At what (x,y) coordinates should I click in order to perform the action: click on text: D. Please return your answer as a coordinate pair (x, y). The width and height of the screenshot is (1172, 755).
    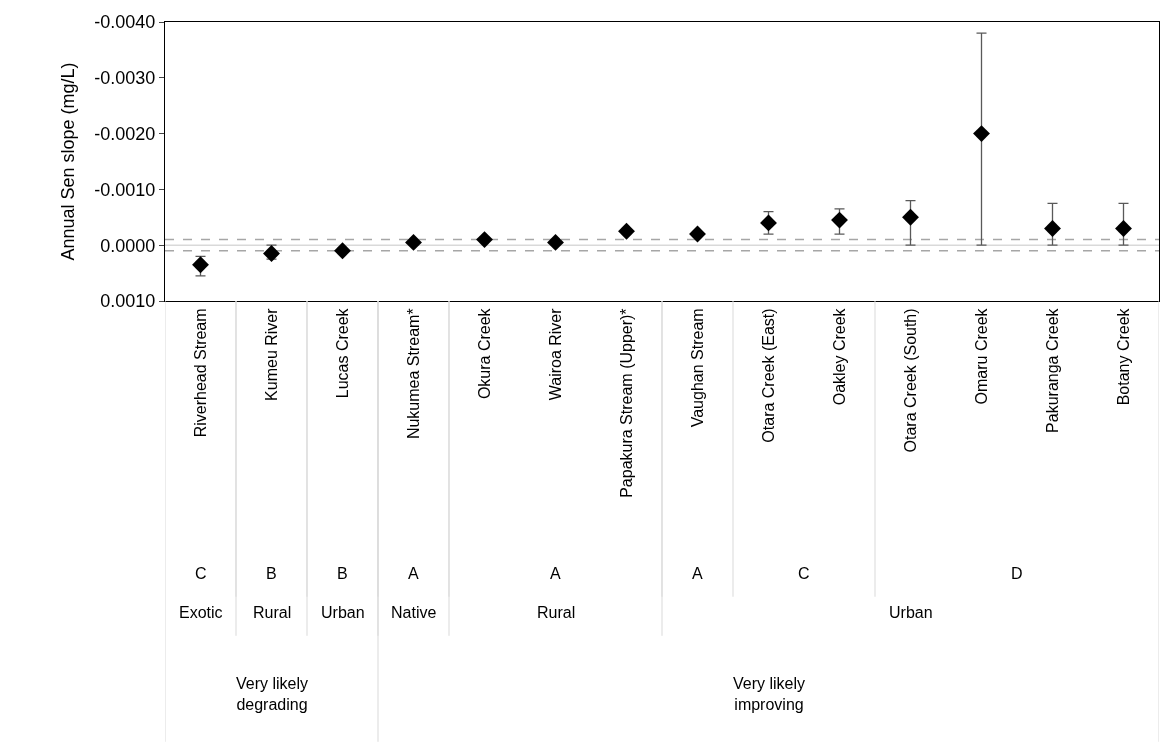
    Looking at the image, I should click on (1017, 573).